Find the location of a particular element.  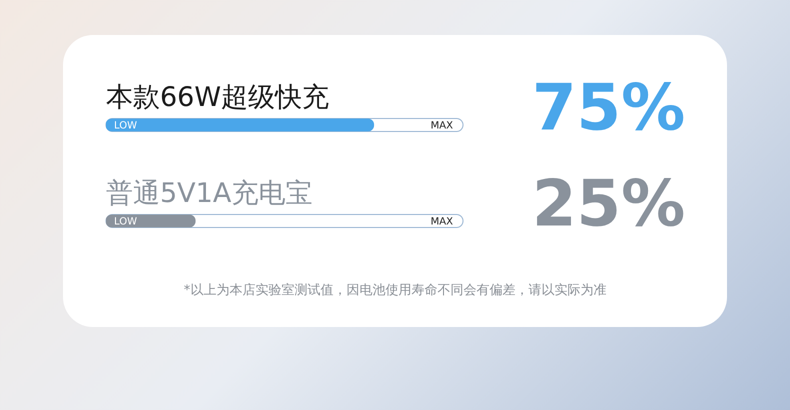

y-tick-label: 本款66W超级快充 is located at coordinates (218, 97).